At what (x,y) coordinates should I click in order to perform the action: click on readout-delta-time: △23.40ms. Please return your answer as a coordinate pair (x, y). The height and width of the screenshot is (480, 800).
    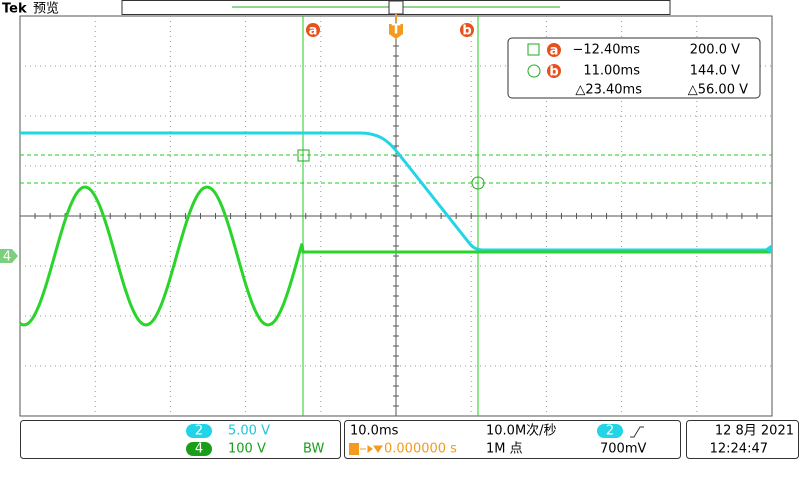
    Looking at the image, I should click on (608, 90).